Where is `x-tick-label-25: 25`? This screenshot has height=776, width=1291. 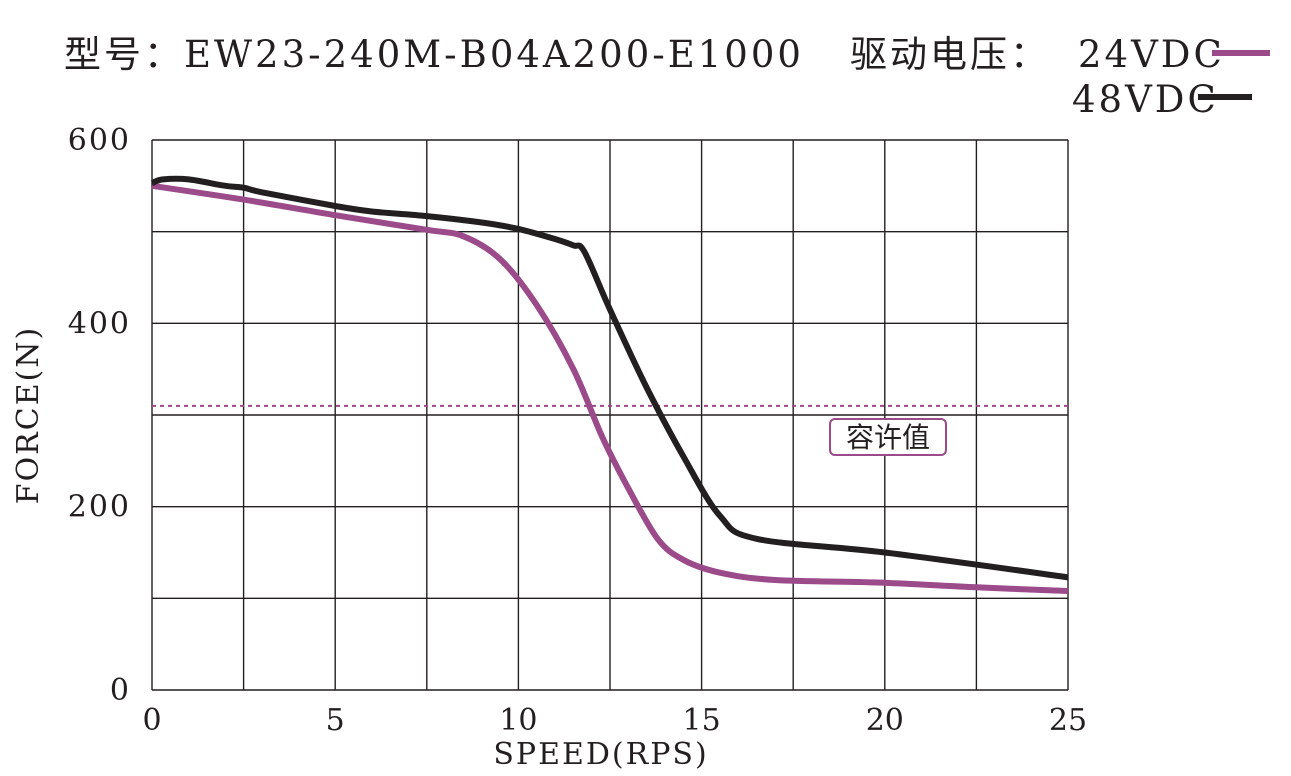
x-tick-label-25: 25 is located at coordinates (1068, 720).